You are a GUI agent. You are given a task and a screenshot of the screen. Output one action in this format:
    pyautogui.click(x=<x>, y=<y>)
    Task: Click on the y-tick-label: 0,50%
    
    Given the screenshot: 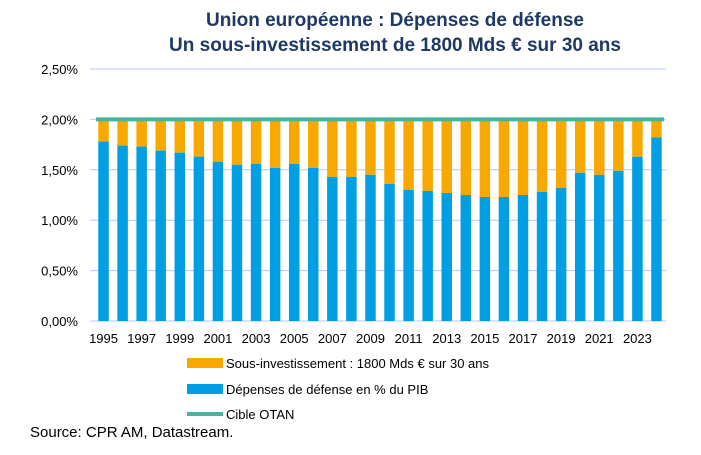 What is the action you would take?
    pyautogui.click(x=59, y=271)
    